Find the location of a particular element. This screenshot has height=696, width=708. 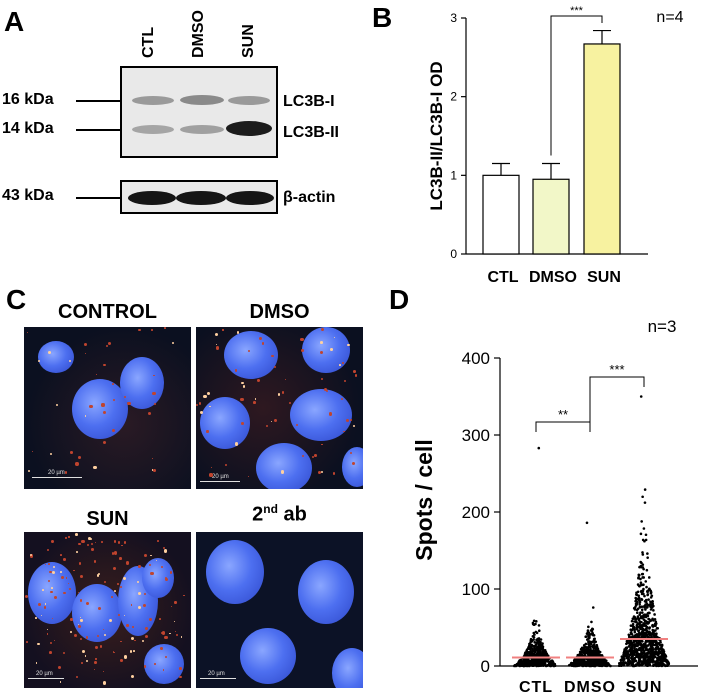

band-ctl-actin is located at coordinates (152, 198).